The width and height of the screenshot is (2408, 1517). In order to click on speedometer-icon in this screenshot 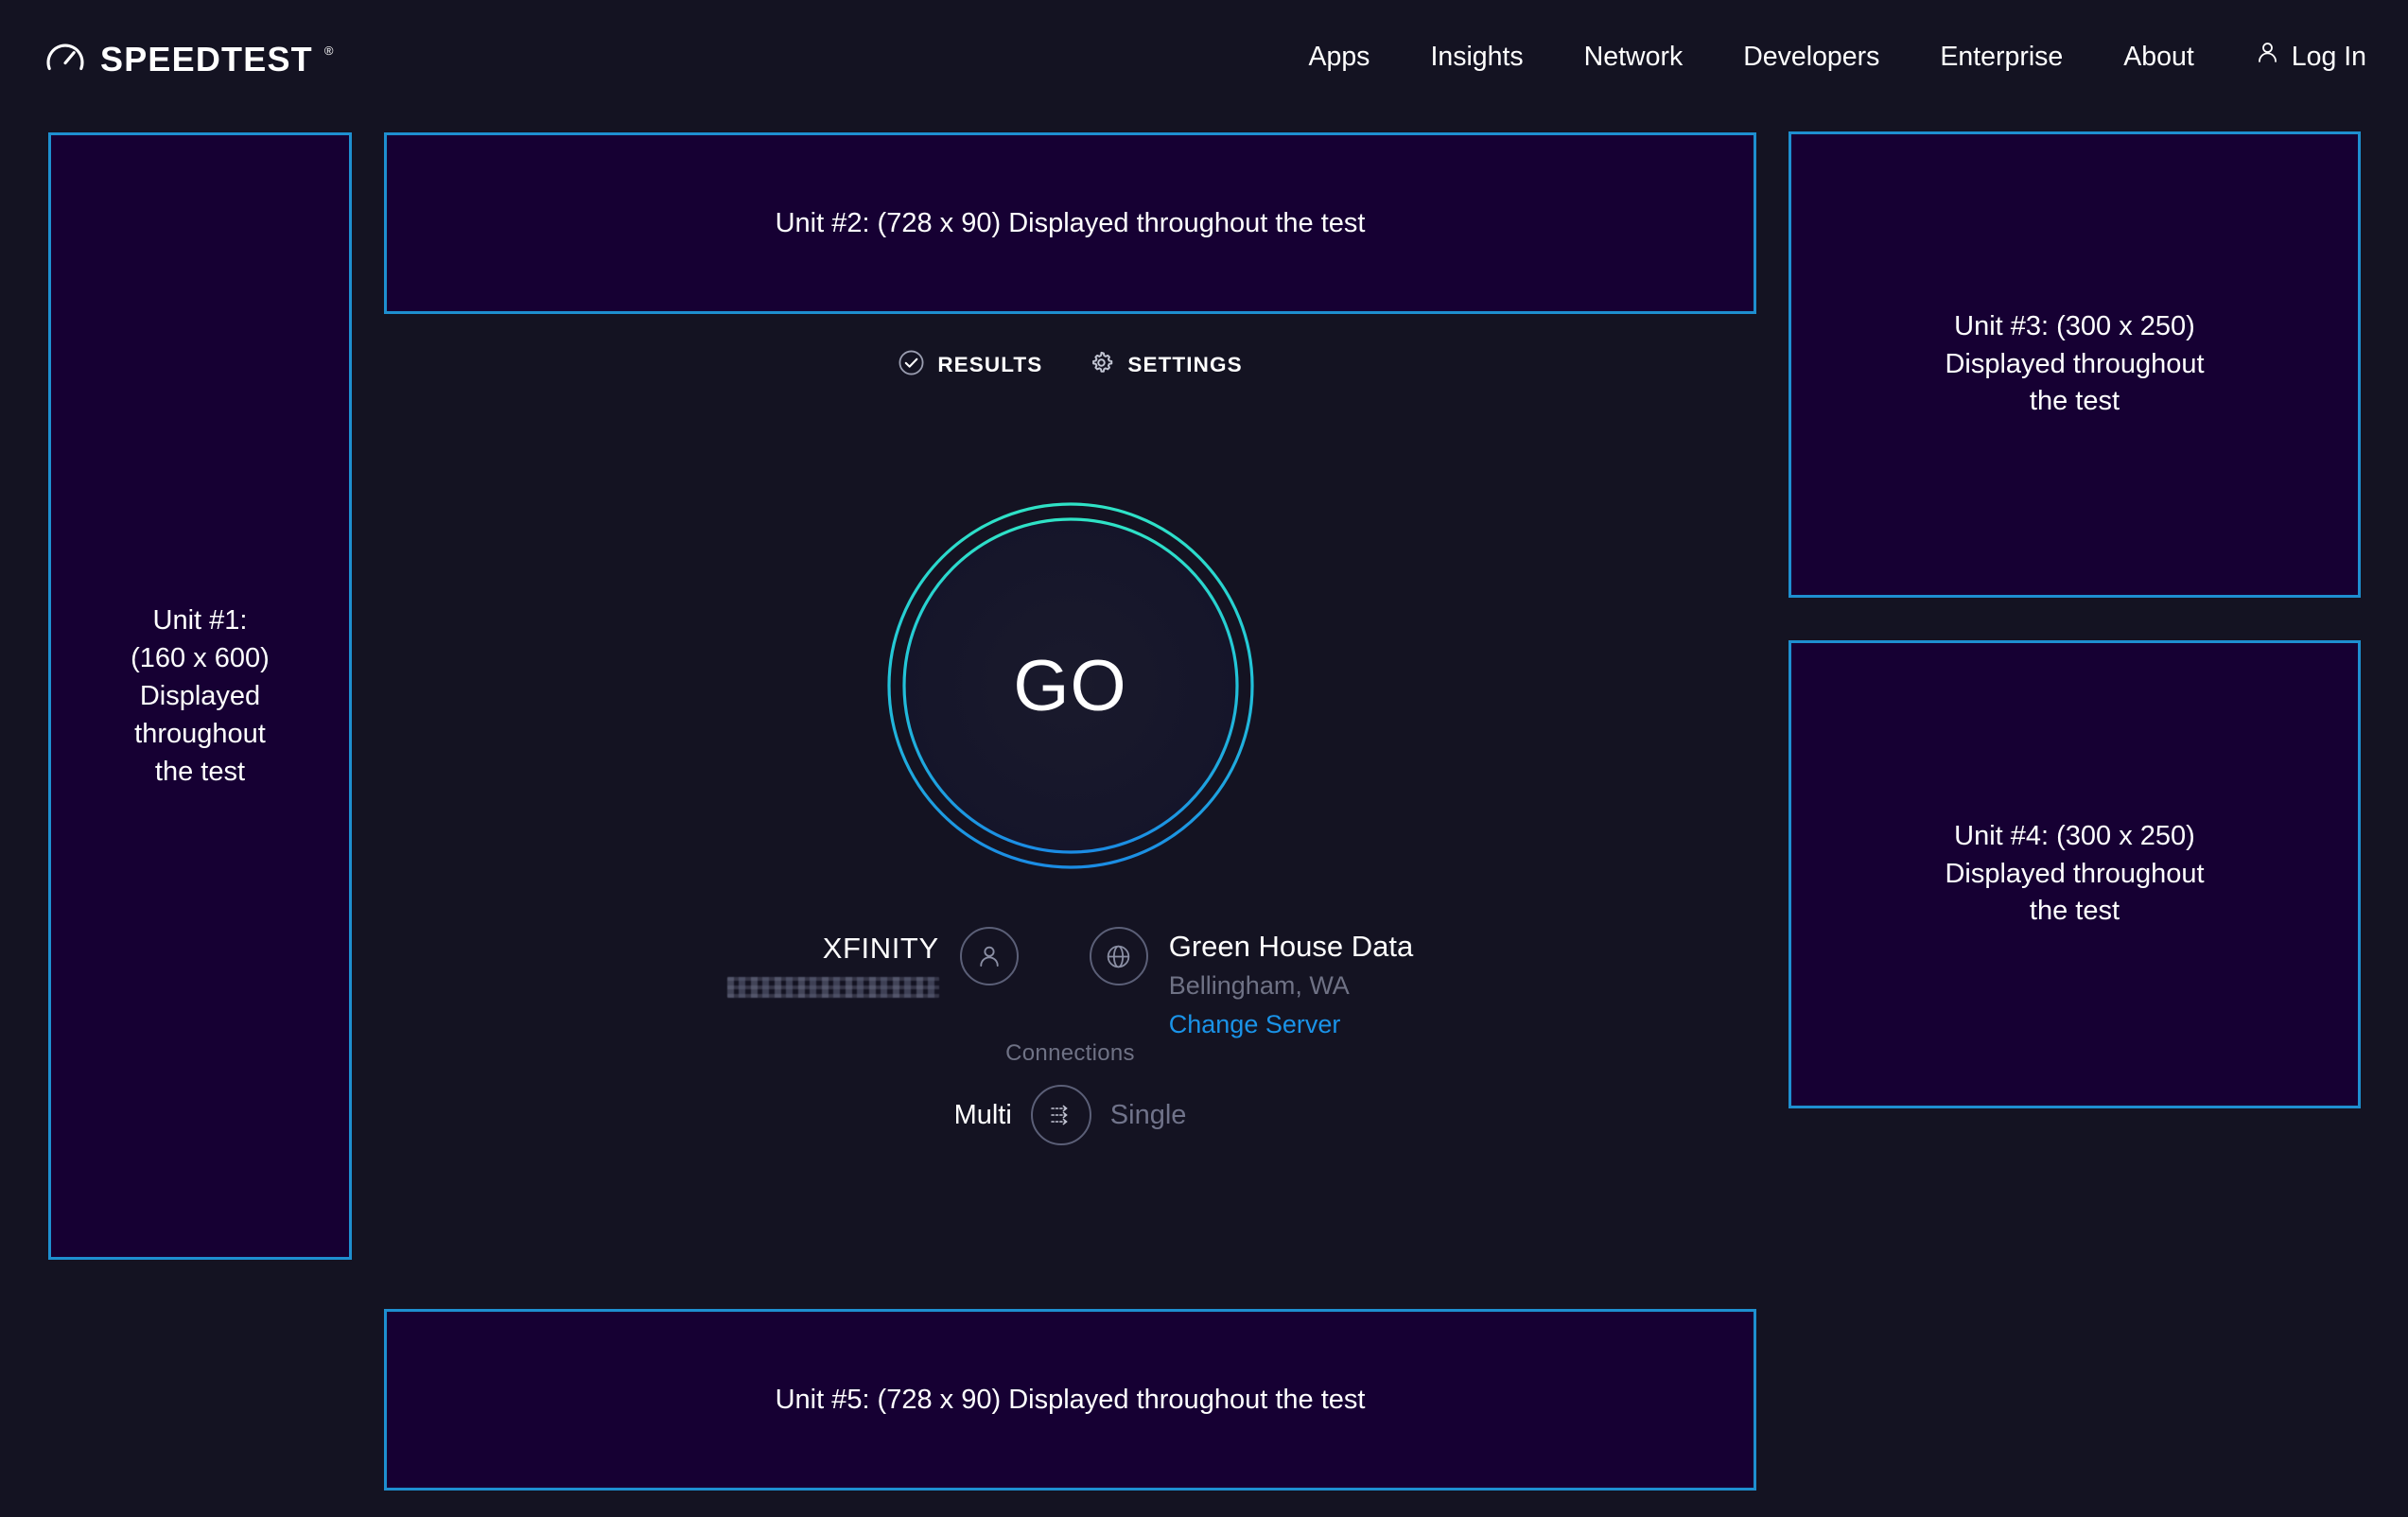, I will do `click(65, 59)`.